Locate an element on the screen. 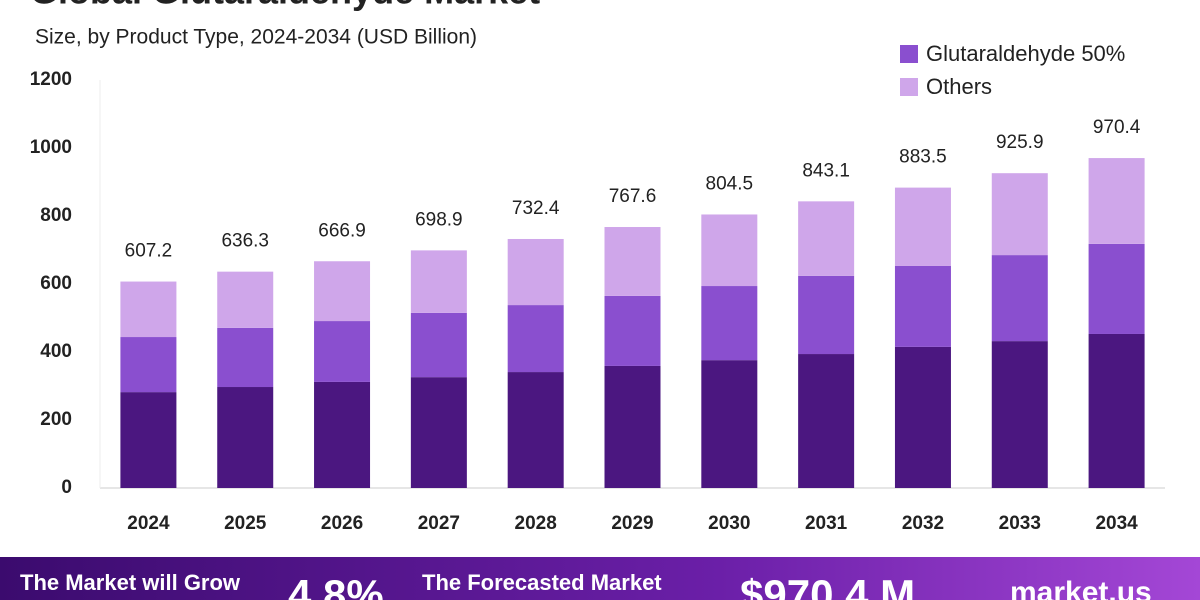  total-label: 843.1 is located at coordinates (826, 170).